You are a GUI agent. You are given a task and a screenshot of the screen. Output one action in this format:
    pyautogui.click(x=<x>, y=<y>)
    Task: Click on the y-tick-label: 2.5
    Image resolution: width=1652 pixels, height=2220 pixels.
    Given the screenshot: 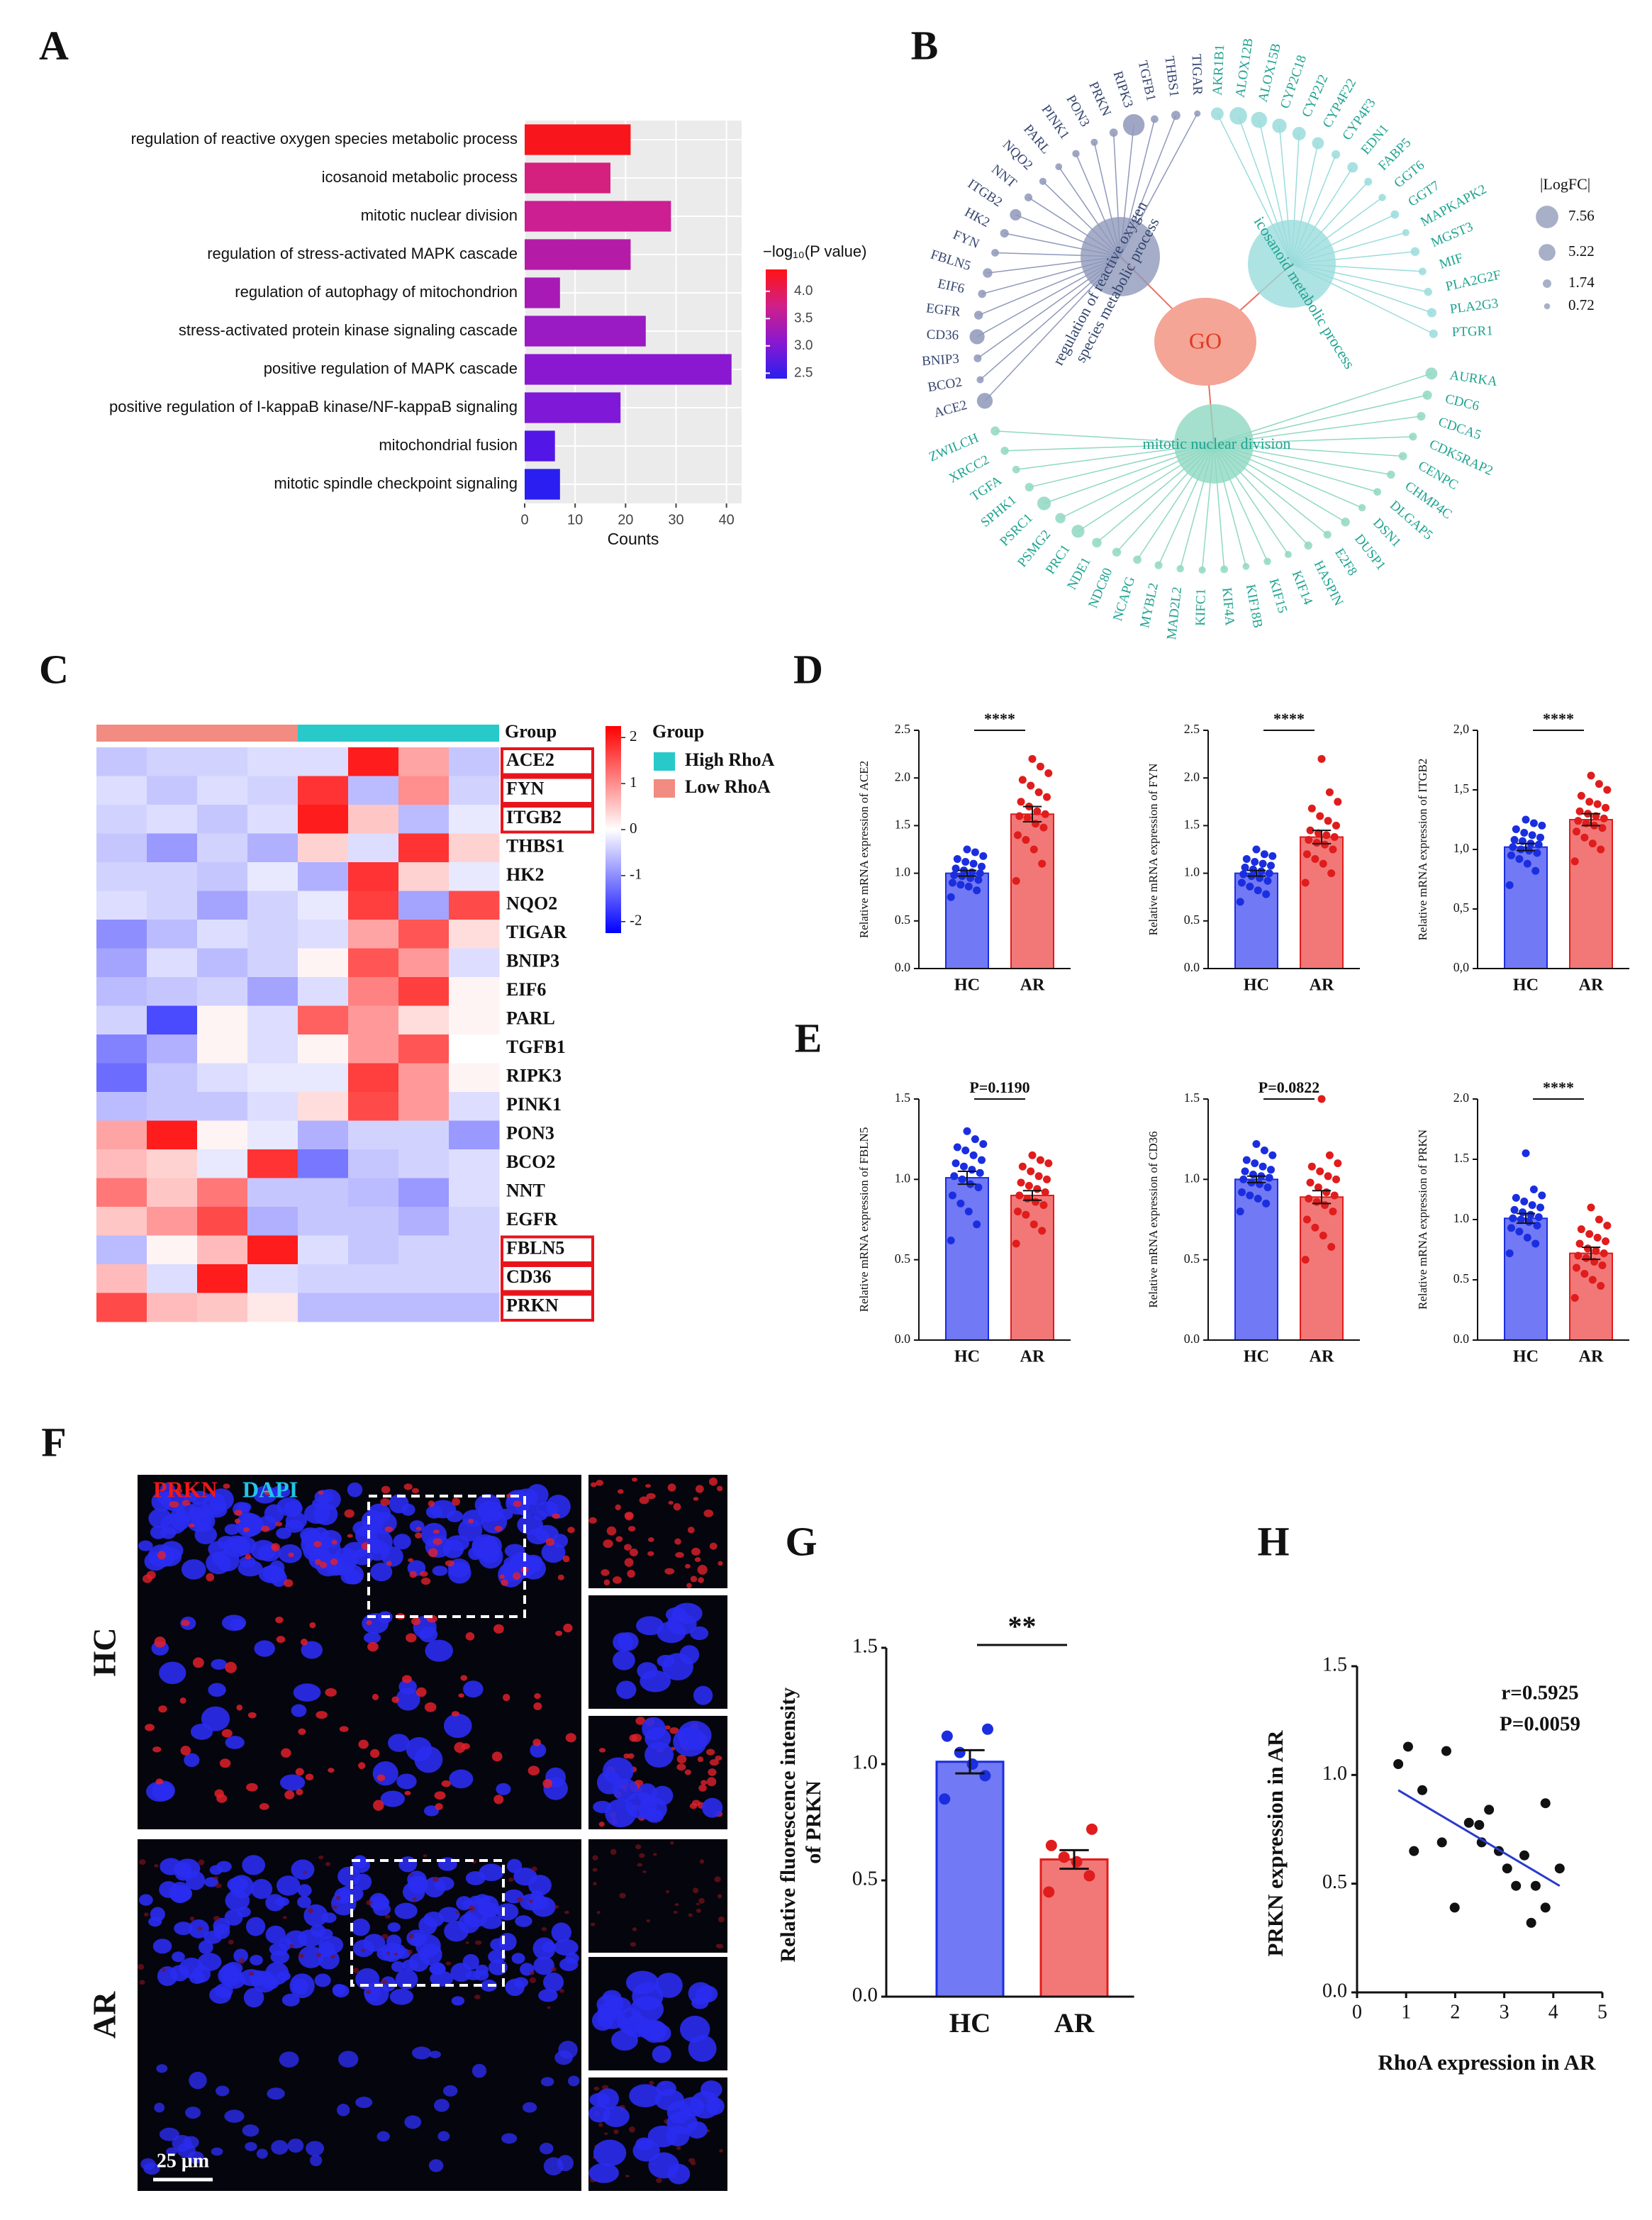 What is the action you would take?
    pyautogui.click(x=1192, y=729)
    